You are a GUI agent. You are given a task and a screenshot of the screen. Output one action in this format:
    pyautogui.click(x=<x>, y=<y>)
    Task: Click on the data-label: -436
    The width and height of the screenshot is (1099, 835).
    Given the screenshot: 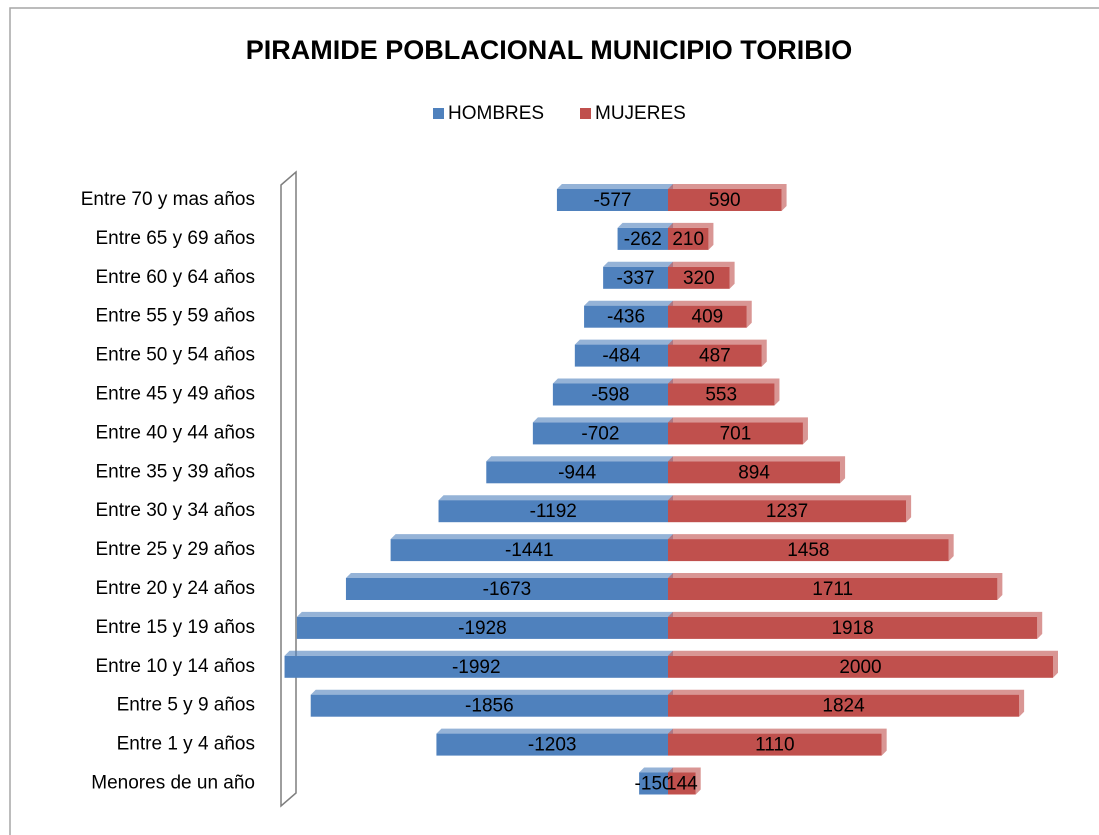 What is the action you would take?
    pyautogui.click(x=626, y=317)
    